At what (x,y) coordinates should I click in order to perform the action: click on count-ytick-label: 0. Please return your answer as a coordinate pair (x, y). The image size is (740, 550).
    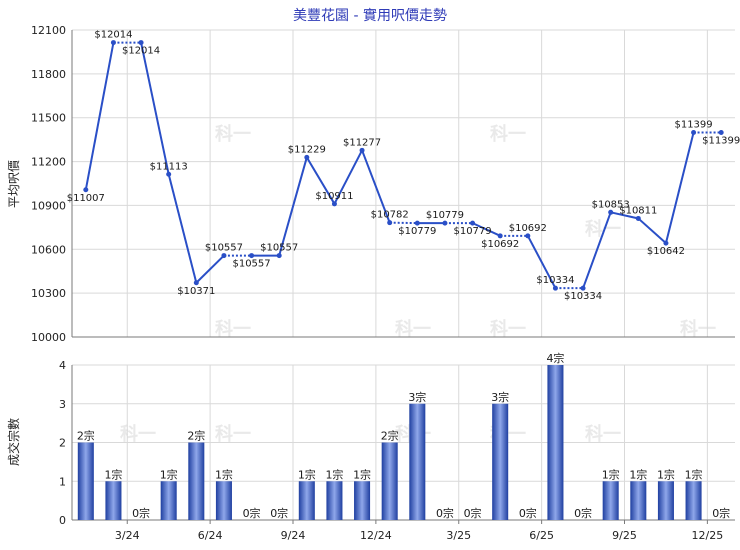
    Looking at the image, I should click on (62, 520).